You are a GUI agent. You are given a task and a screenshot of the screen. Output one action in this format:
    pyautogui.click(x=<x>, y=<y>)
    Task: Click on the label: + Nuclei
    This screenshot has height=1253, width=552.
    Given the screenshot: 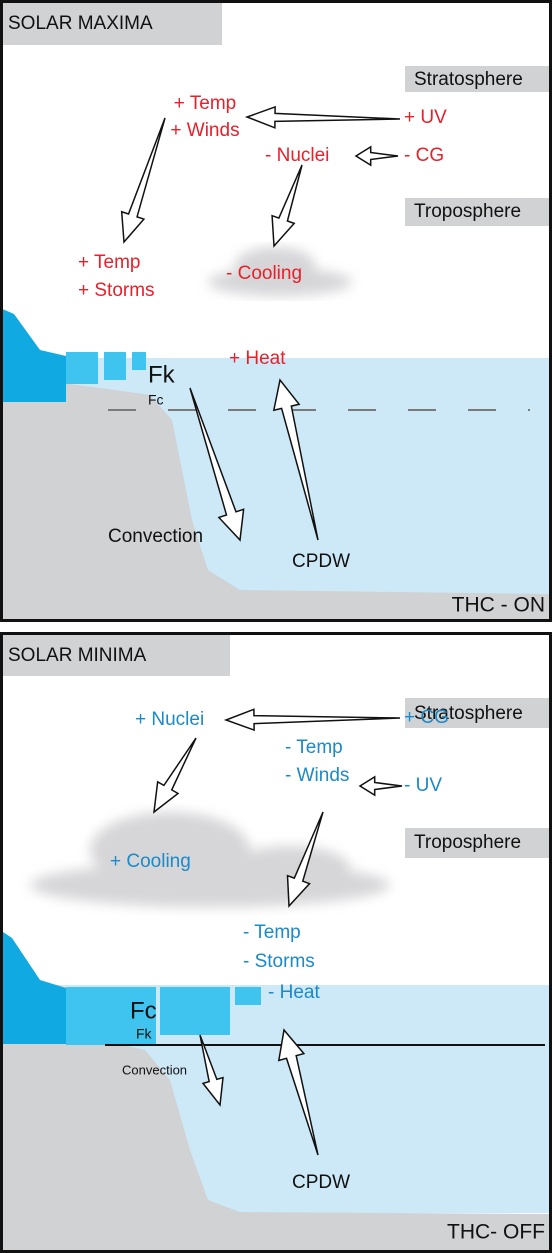 What is the action you would take?
    pyautogui.click(x=169, y=719)
    